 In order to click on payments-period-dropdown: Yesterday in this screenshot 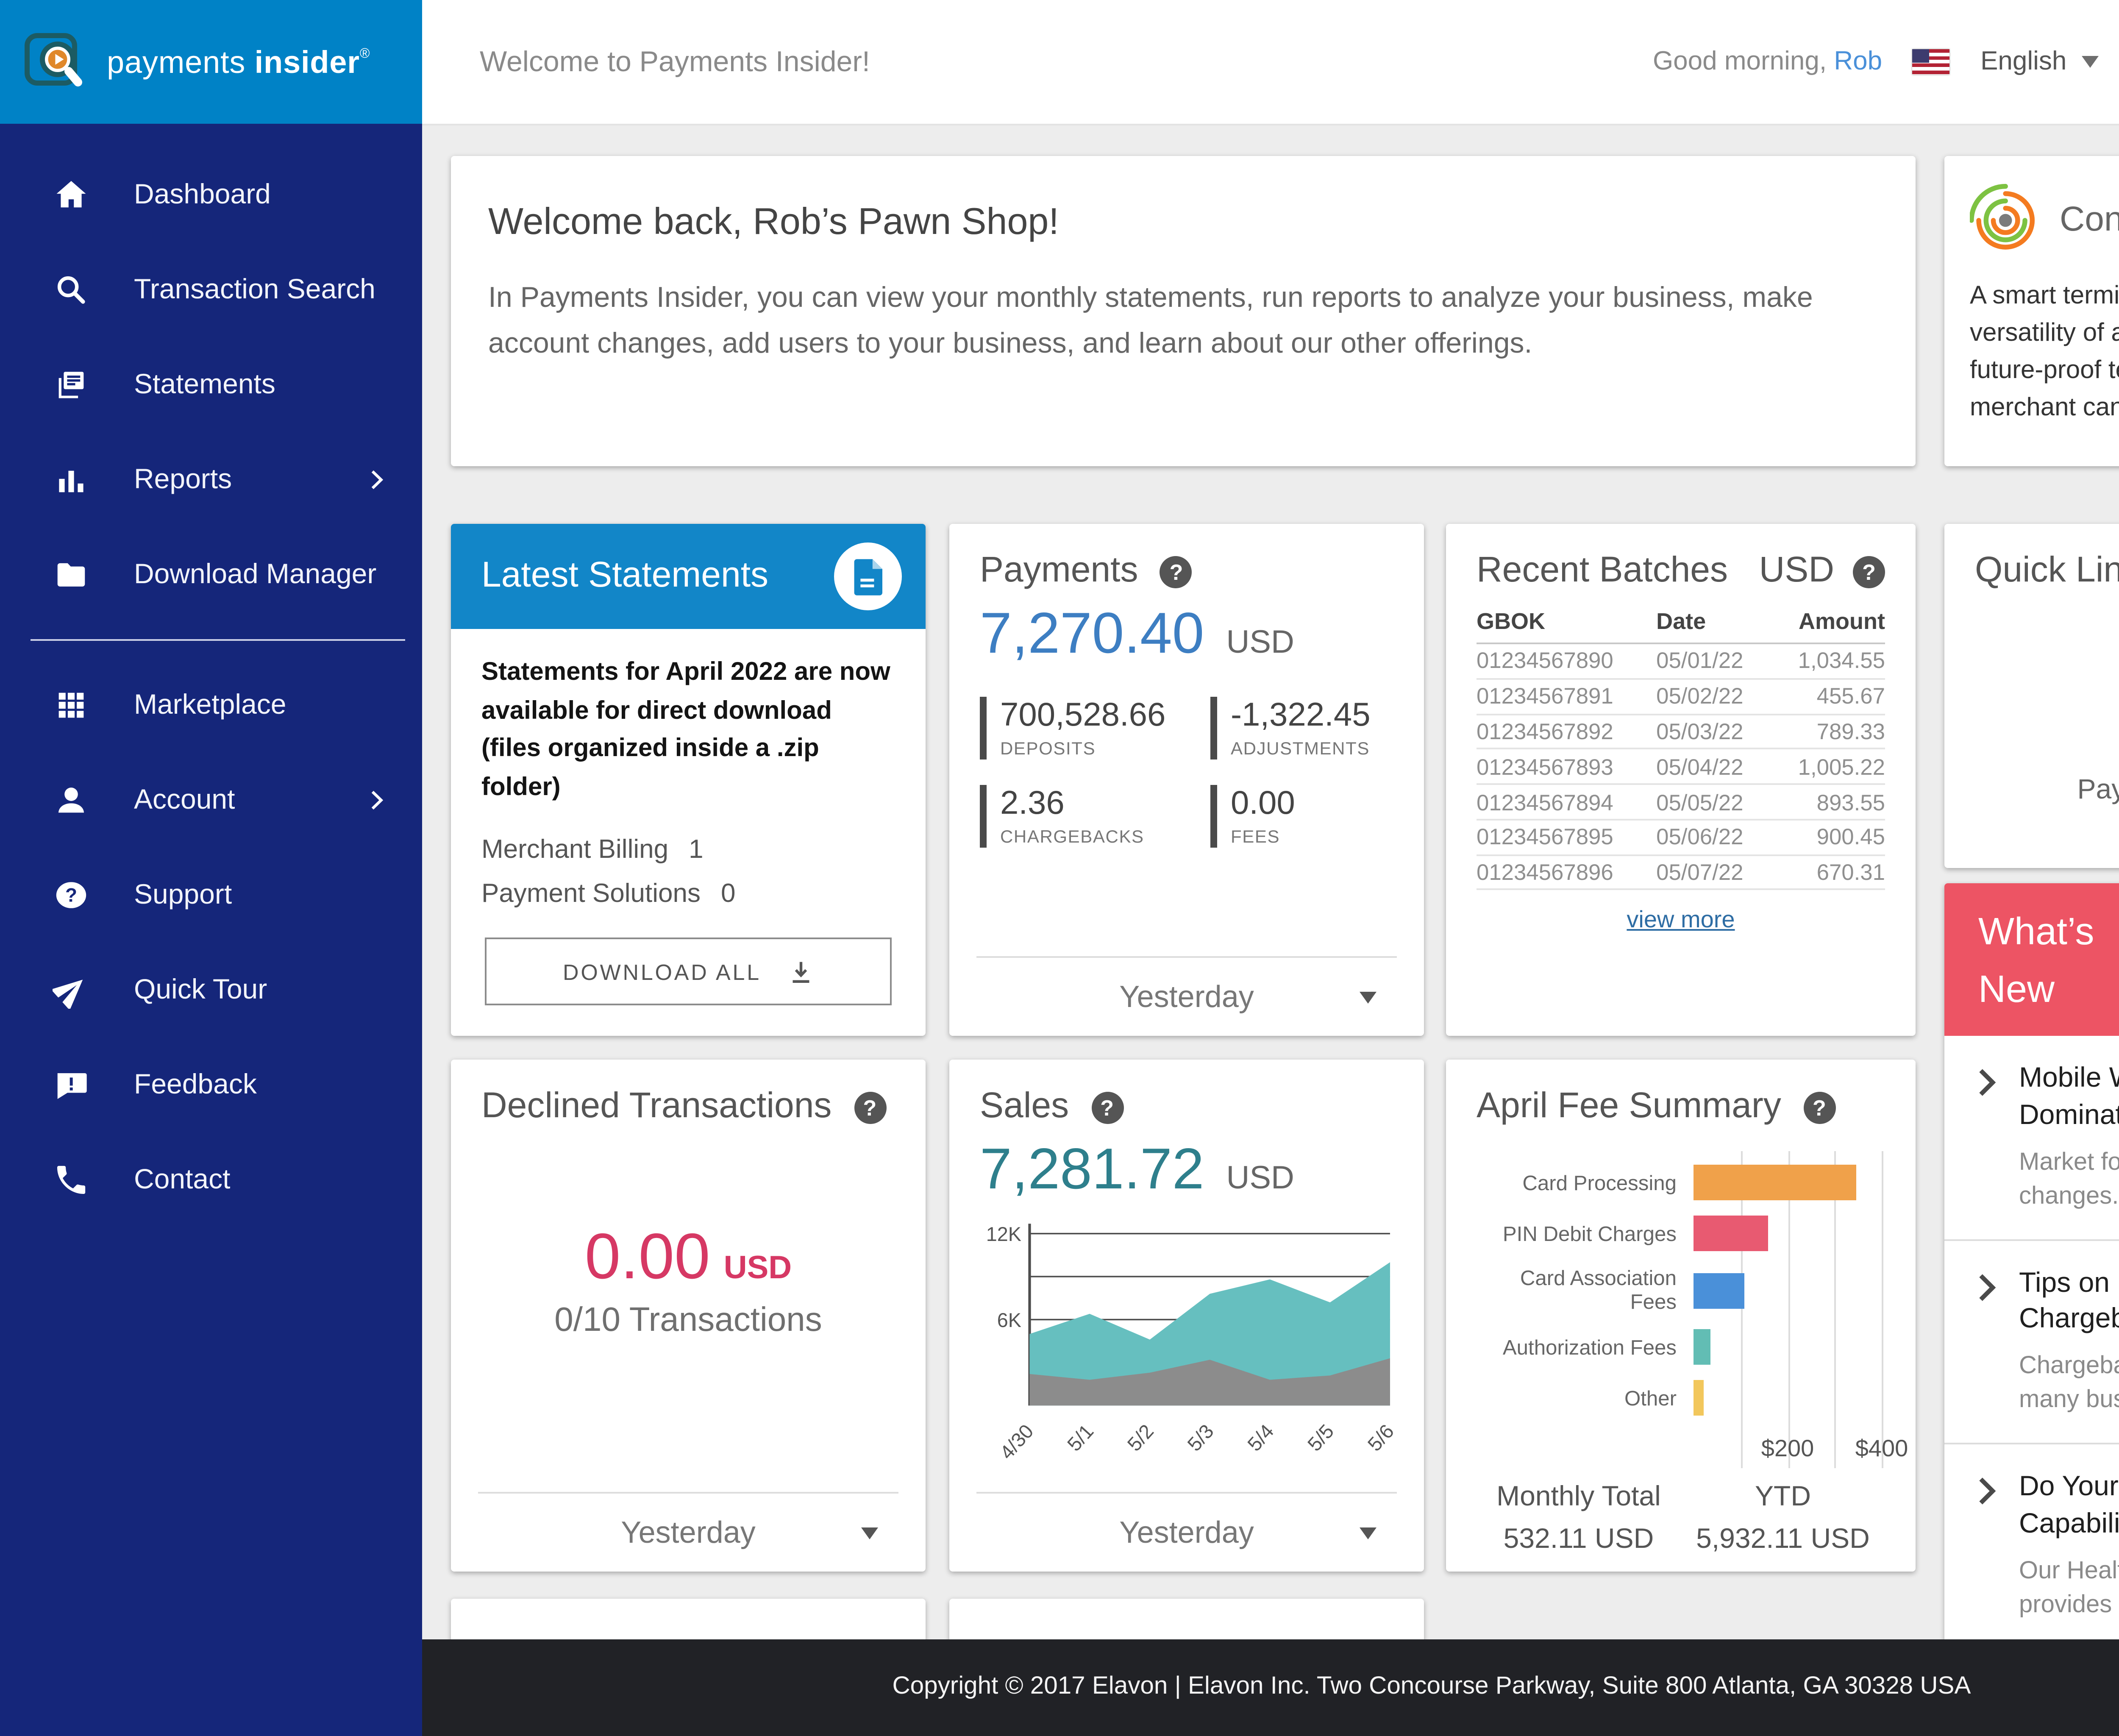, I will do `click(1187, 996)`.